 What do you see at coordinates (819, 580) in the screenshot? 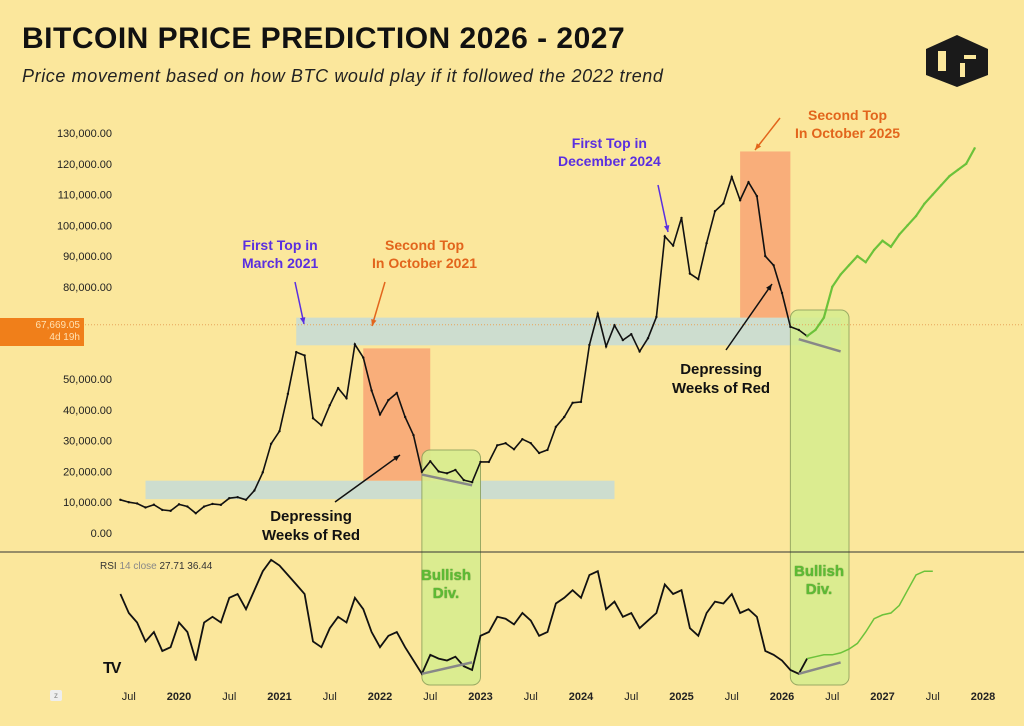
I see `annotation-bullish-div-2: Bullish Div.` at bounding box center [819, 580].